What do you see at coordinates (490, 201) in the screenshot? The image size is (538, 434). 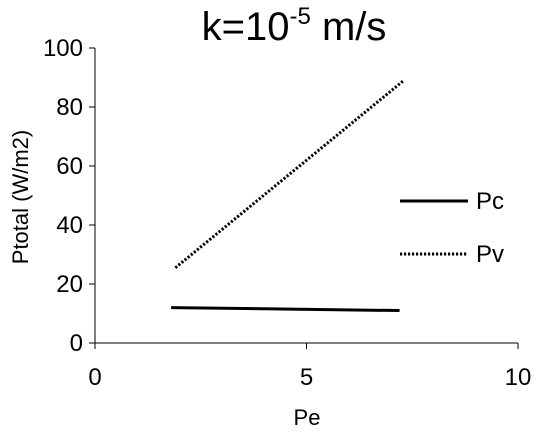 I see `legend-label-pc: Pc` at bounding box center [490, 201].